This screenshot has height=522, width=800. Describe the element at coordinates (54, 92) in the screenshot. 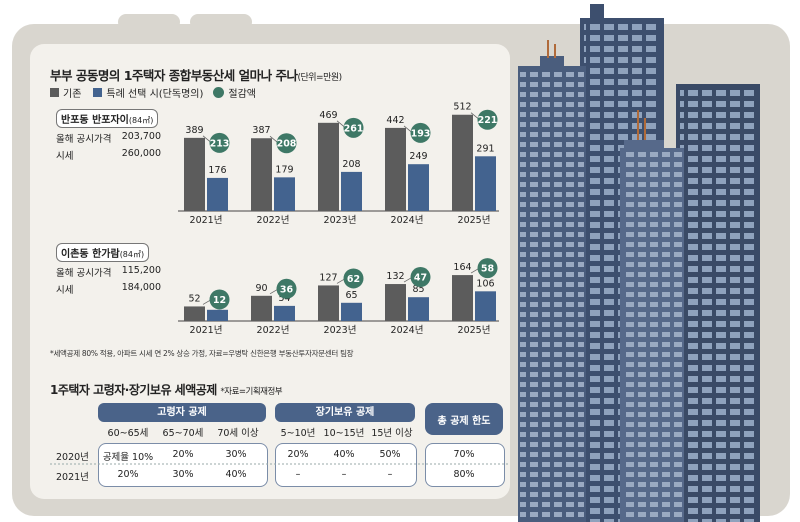

I see `legend-swatch-base` at that location.